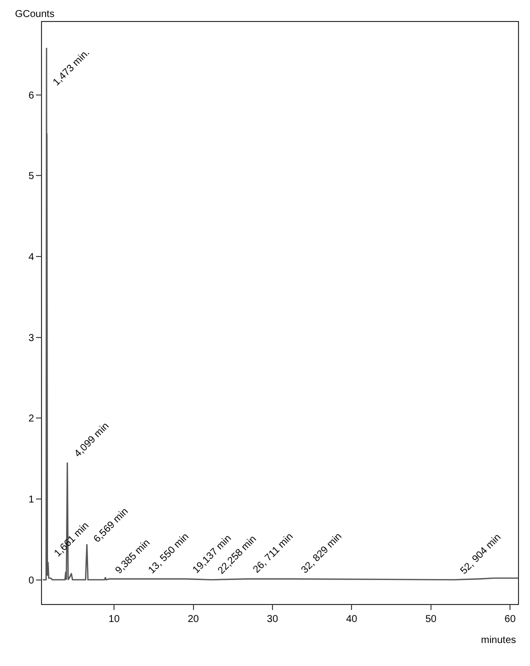  I want to click on y-tick-label: 5, so click(31, 176).